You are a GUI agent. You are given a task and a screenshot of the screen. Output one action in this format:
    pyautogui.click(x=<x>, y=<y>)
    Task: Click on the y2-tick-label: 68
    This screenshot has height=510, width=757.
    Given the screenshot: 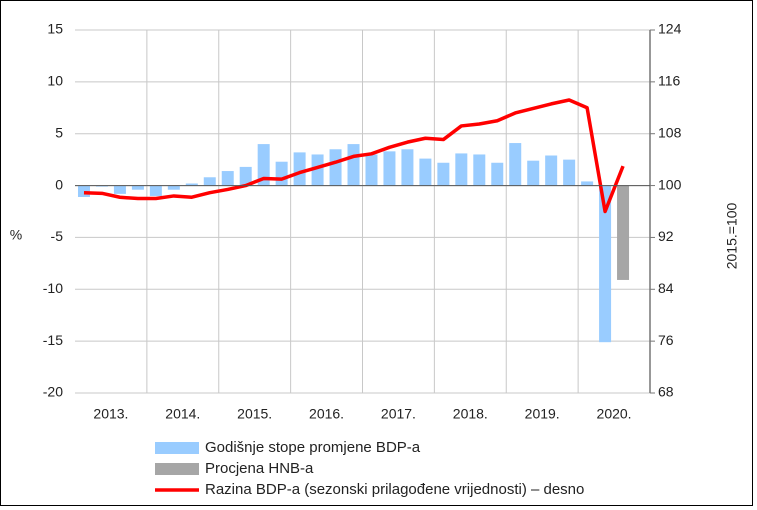 What is the action you would take?
    pyautogui.click(x=666, y=392)
    